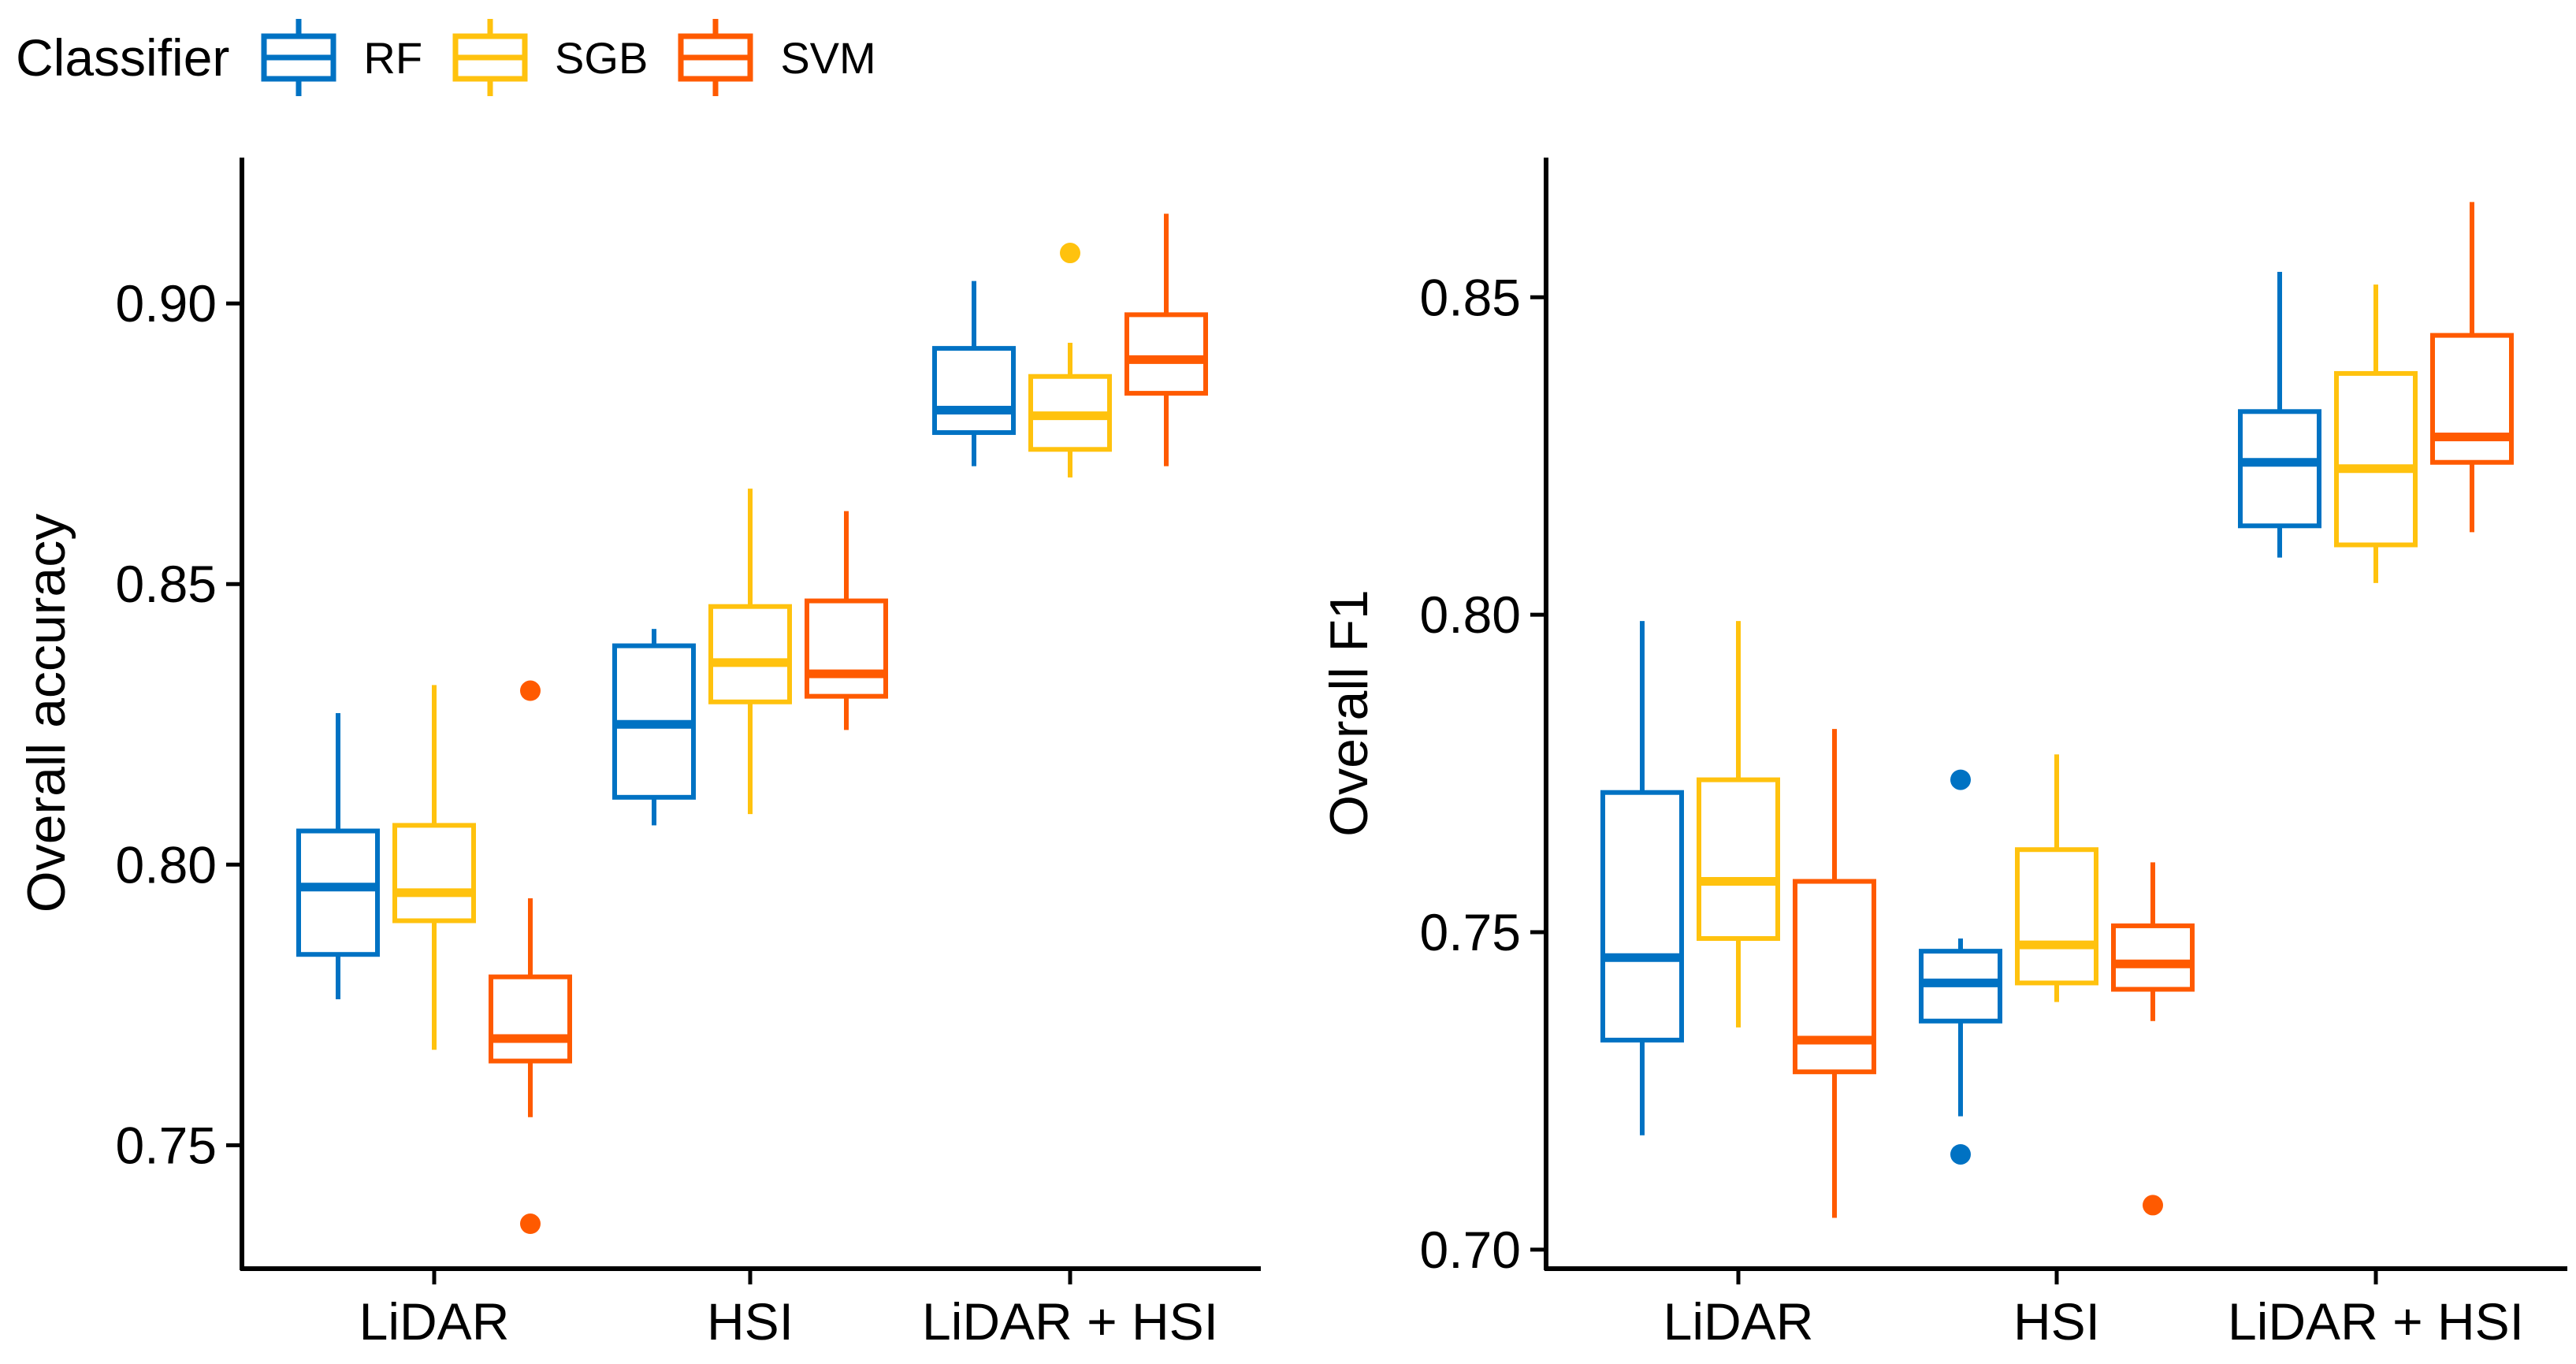  Describe the element at coordinates (548, 57) in the screenshot. I see `legend-item-sgb: SGB` at that location.